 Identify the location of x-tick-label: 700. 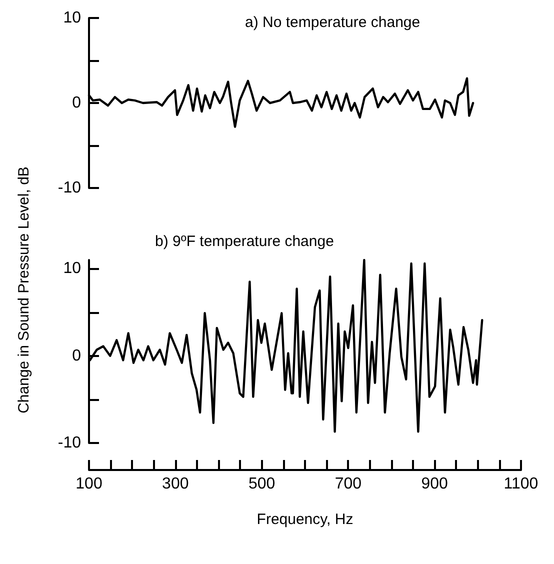
(348, 484).